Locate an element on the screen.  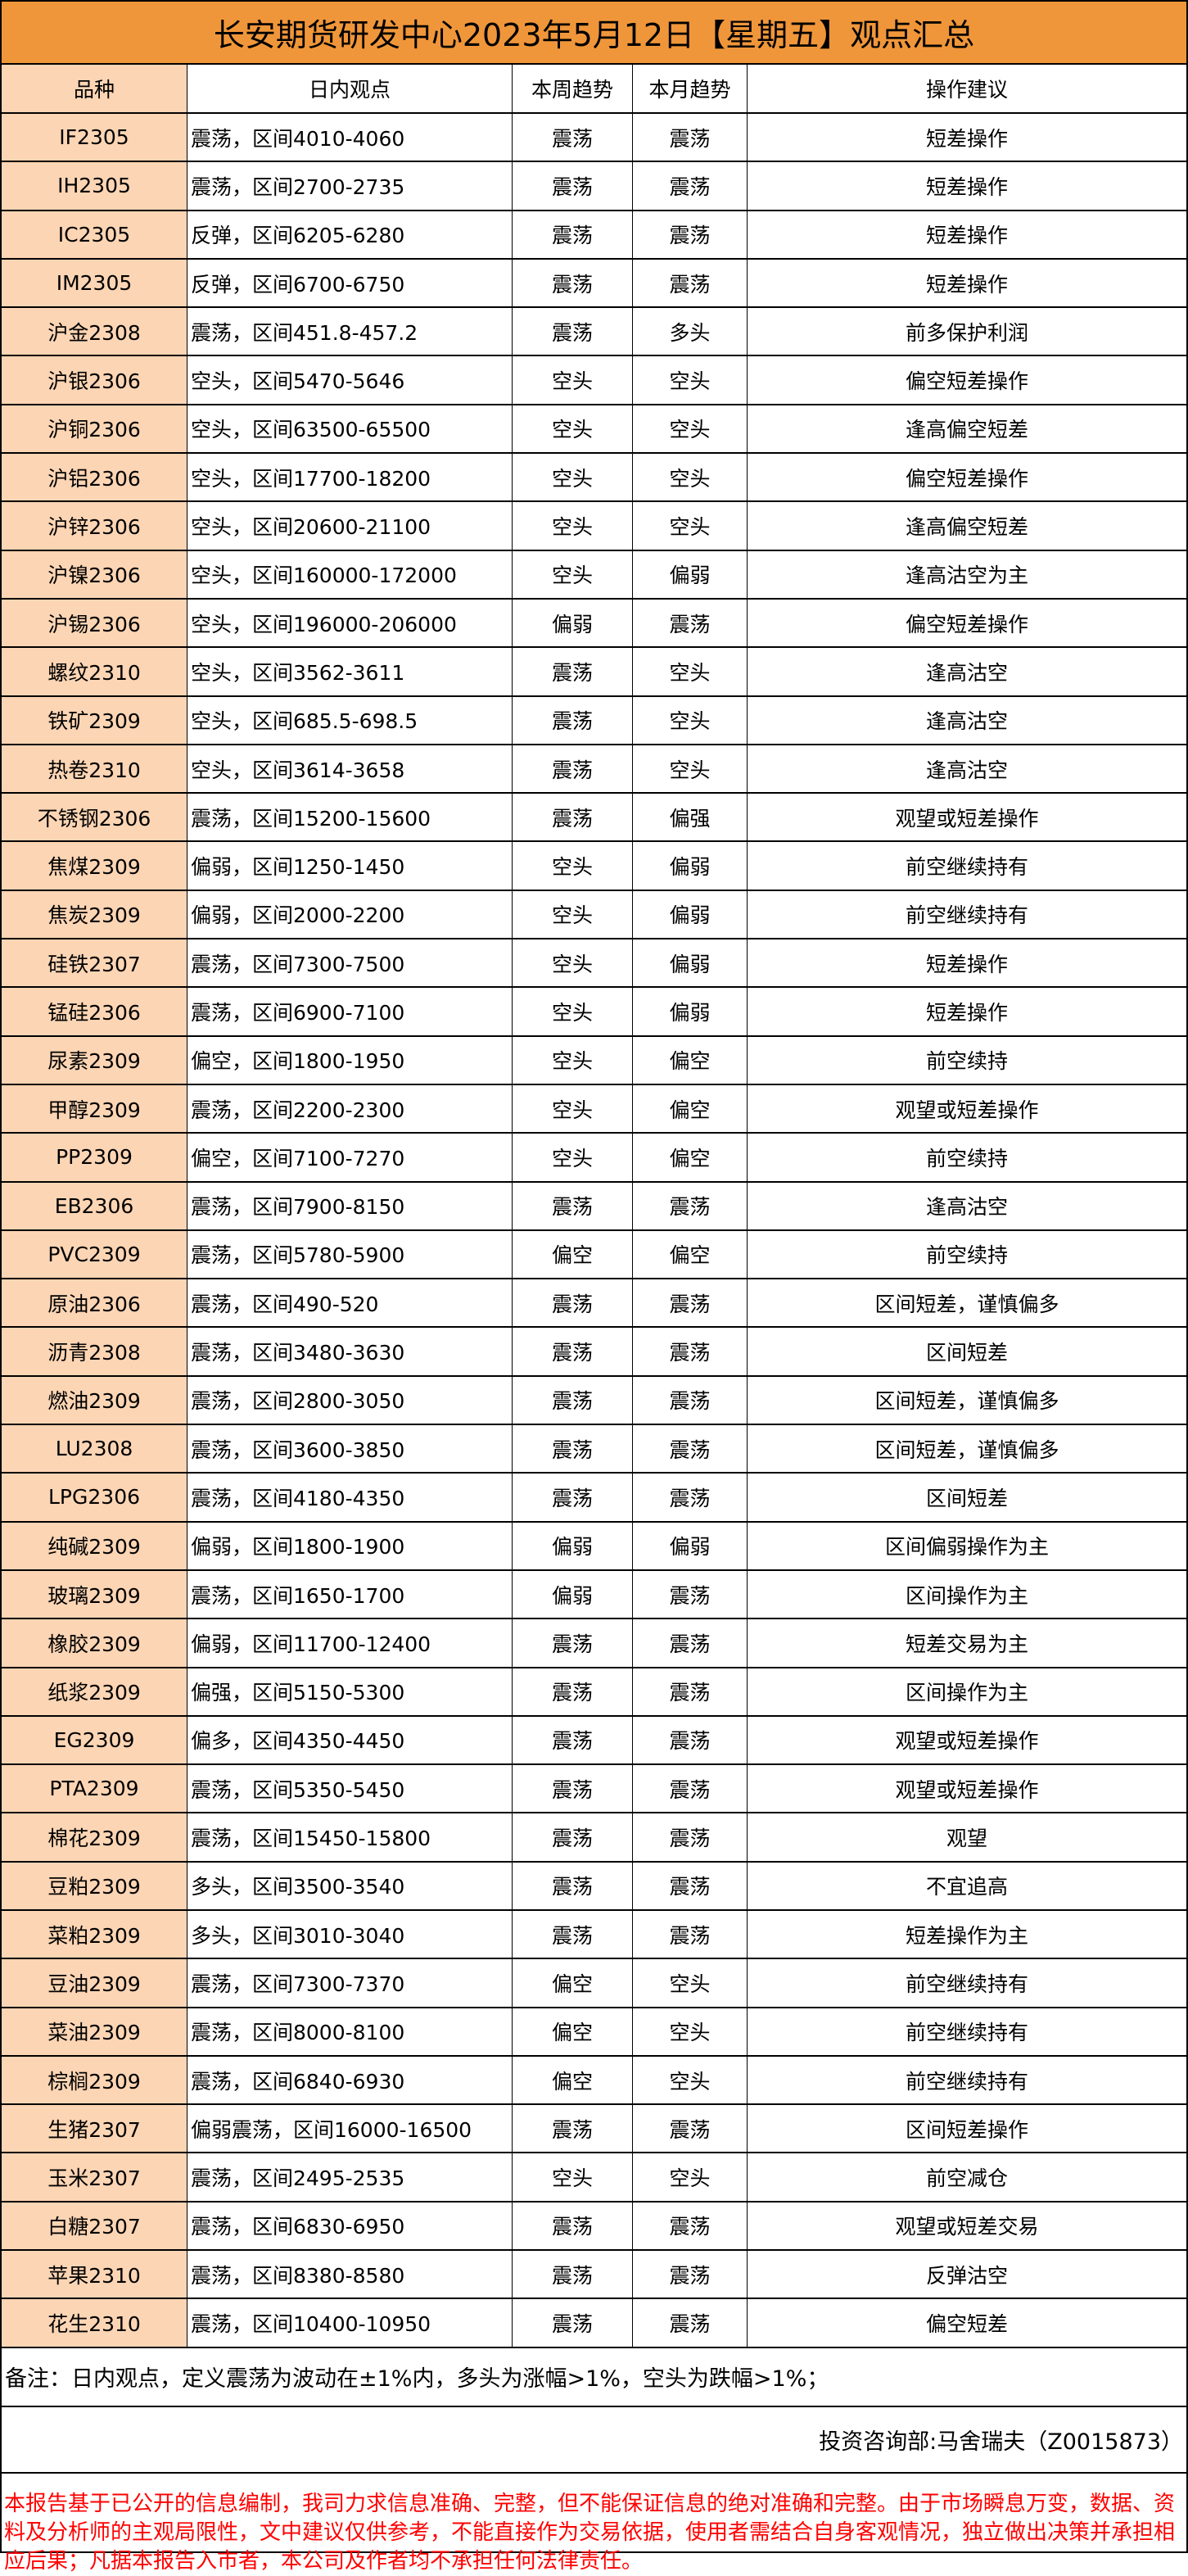
table-row: 棉花2309 震荡，区间15450-15800 震荡 震荡 观望 is located at coordinates (594, 1838).